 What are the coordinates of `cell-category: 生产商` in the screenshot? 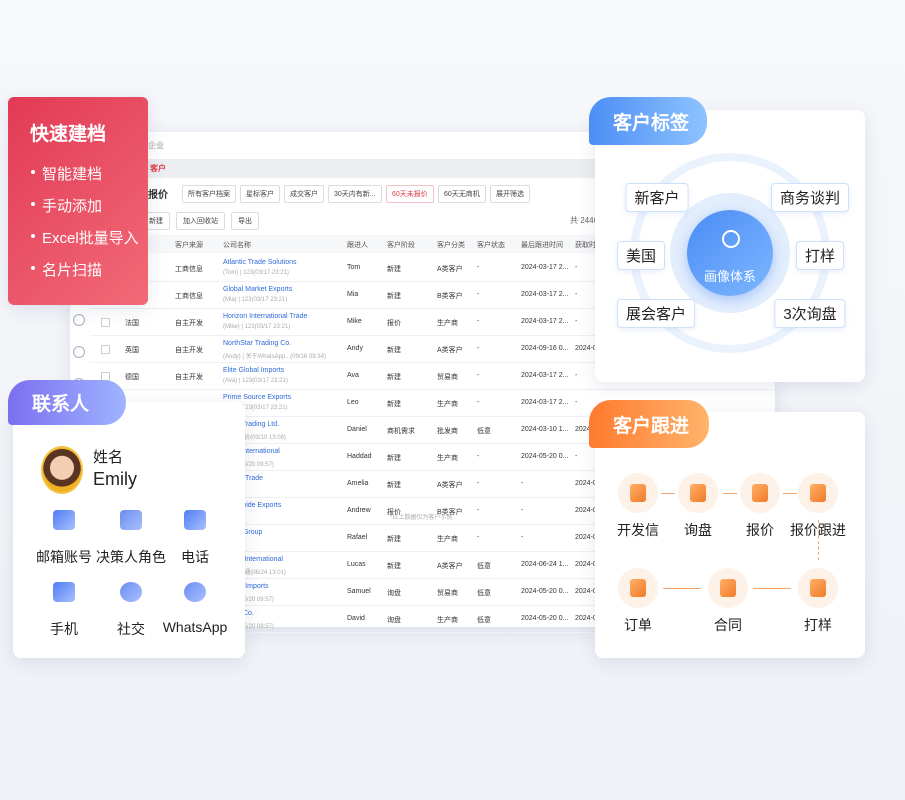 It's located at (447, 539).